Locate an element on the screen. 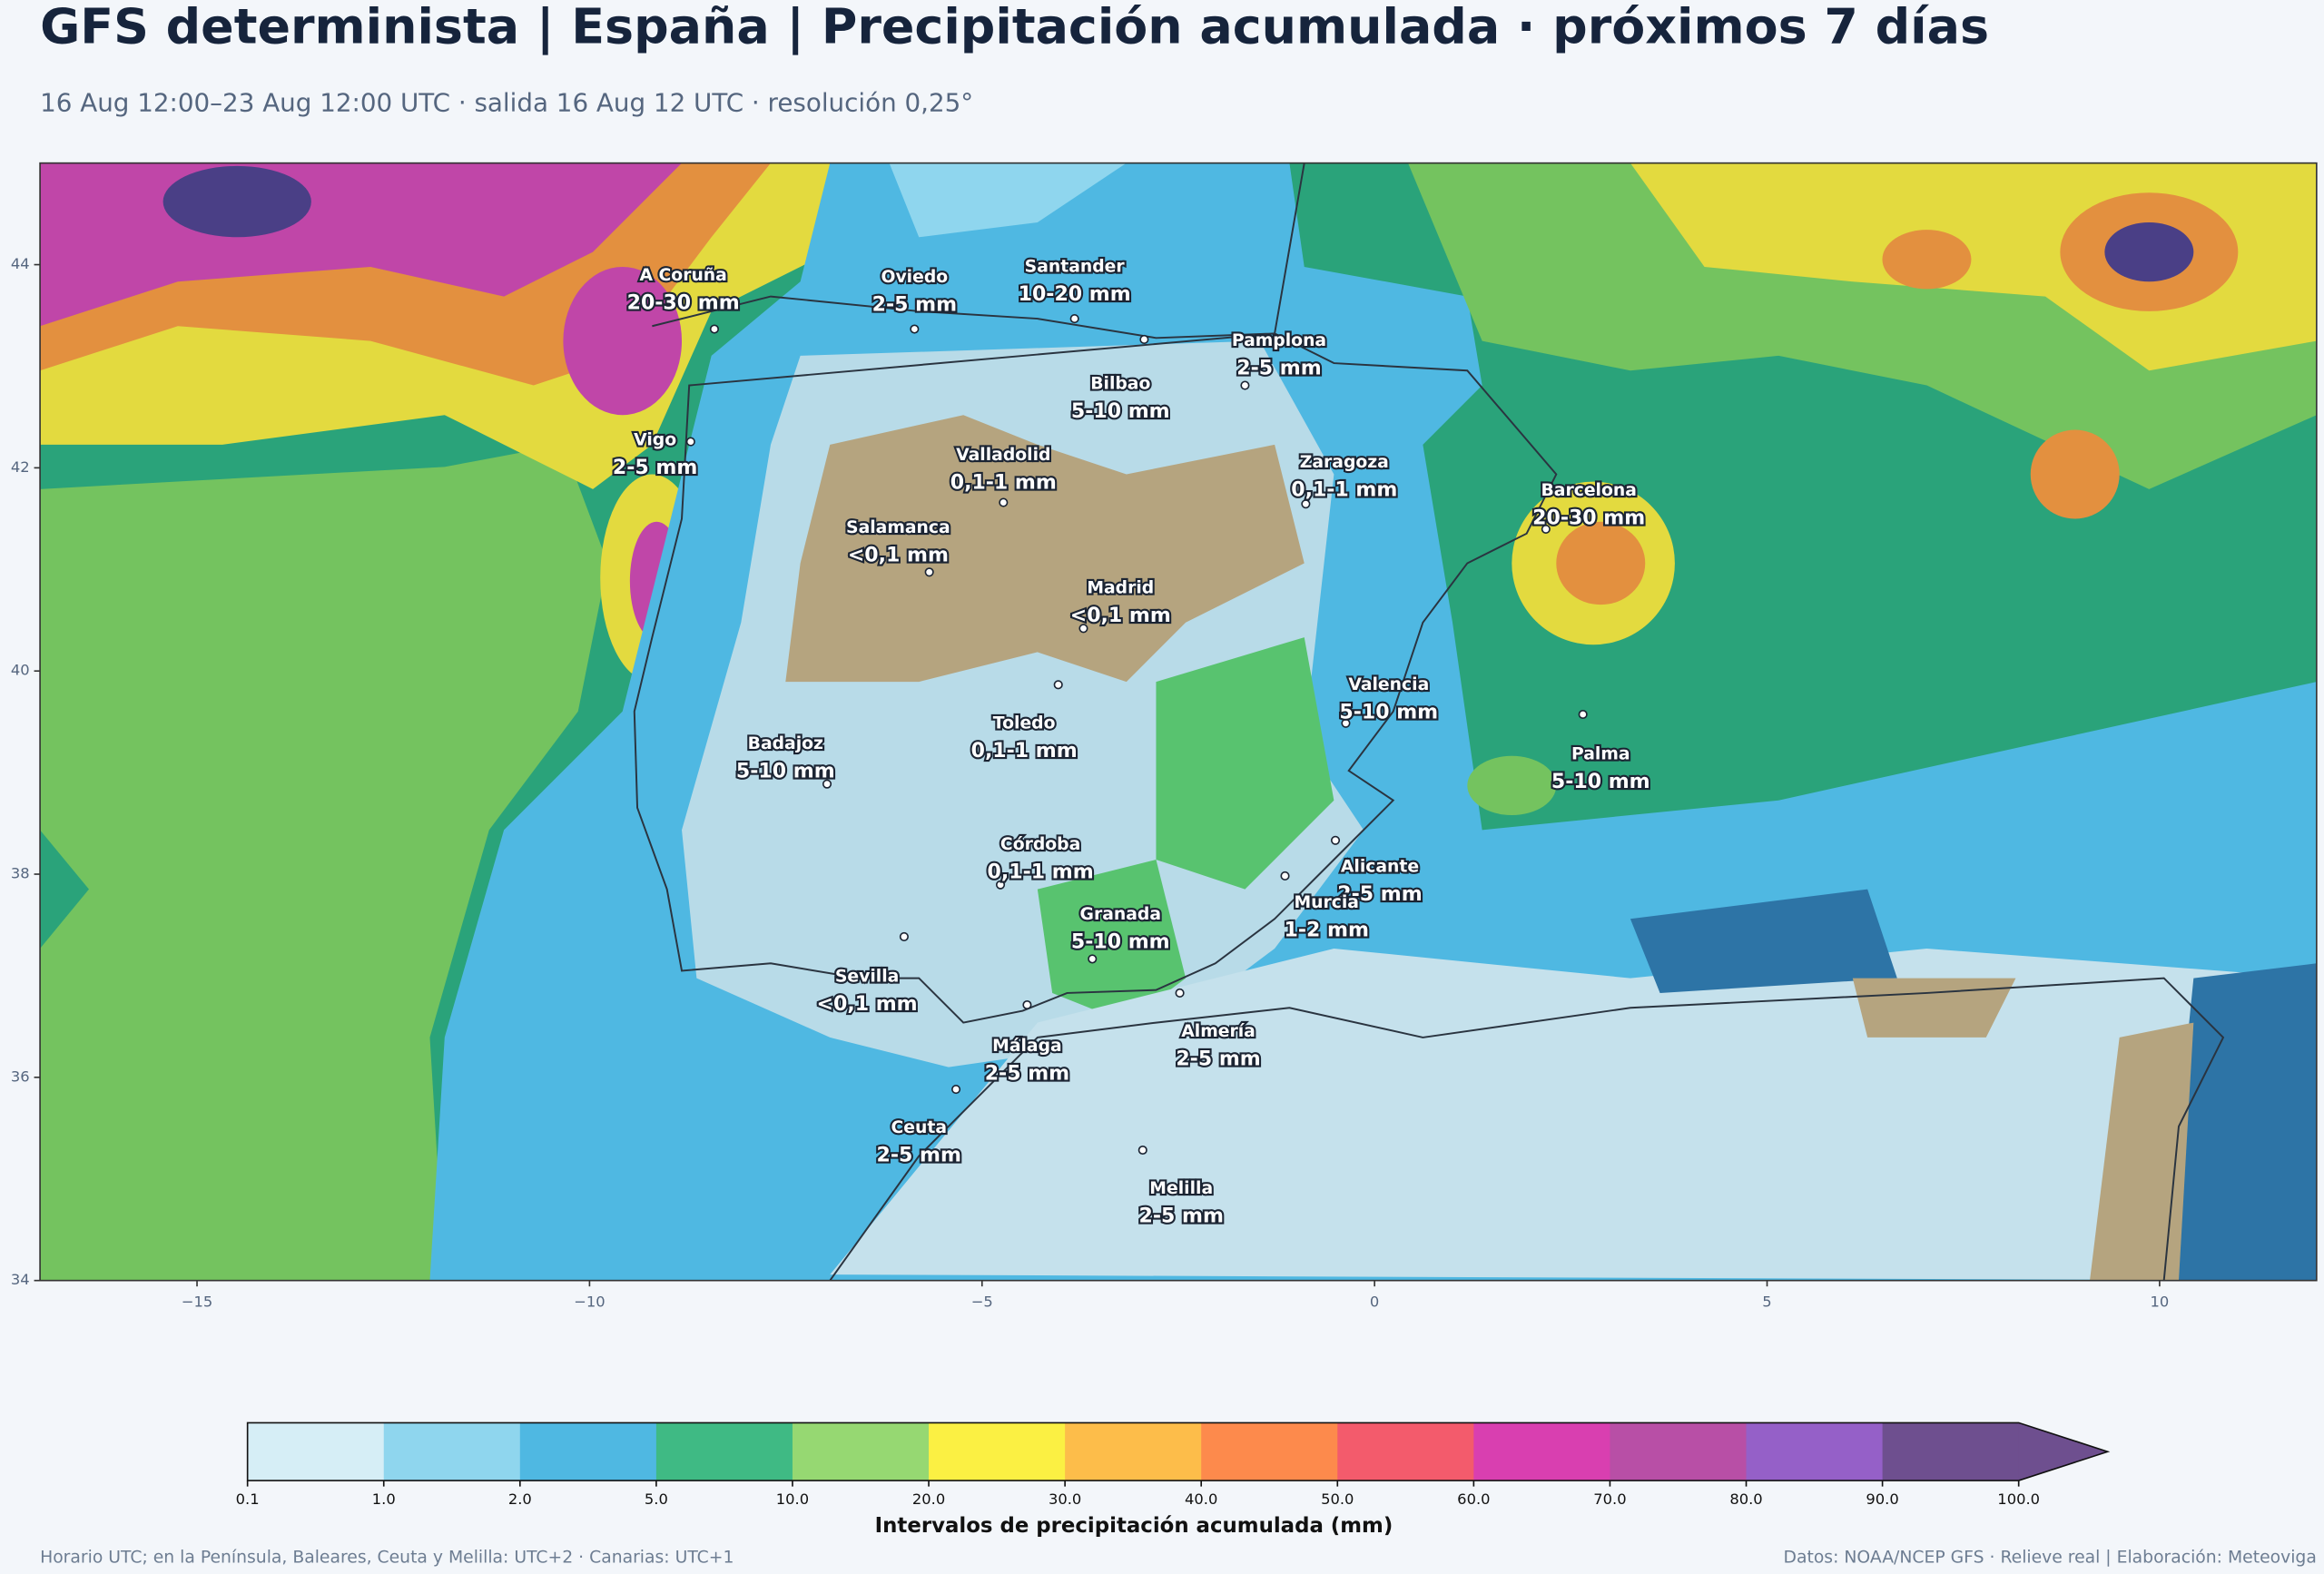 Image resolution: width=2324 pixels, height=1574 pixels. city-name: Almería is located at coordinates (1218, 1031).